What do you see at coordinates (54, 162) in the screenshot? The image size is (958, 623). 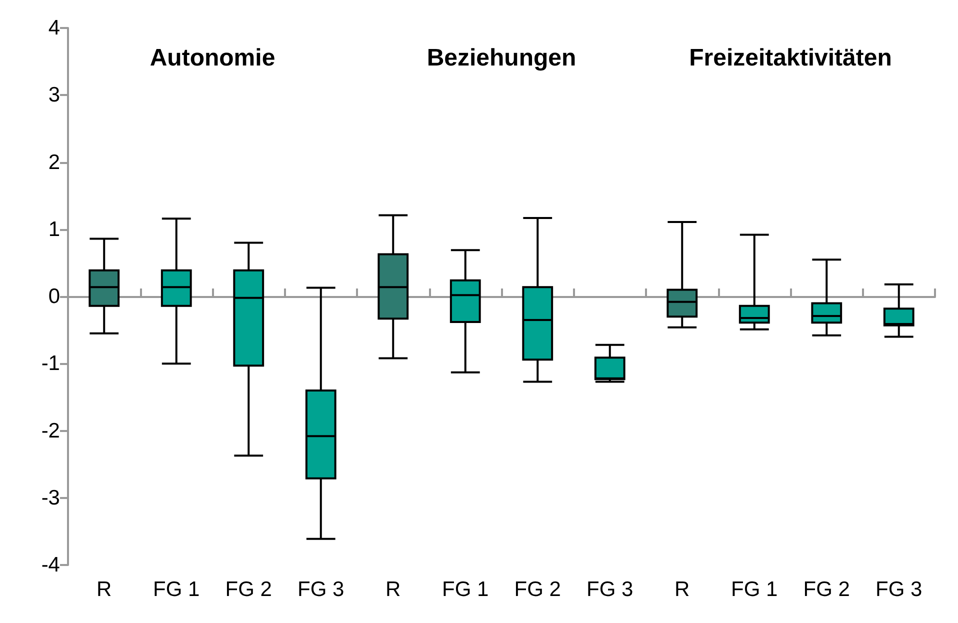 I see `y-tick-label: 2` at bounding box center [54, 162].